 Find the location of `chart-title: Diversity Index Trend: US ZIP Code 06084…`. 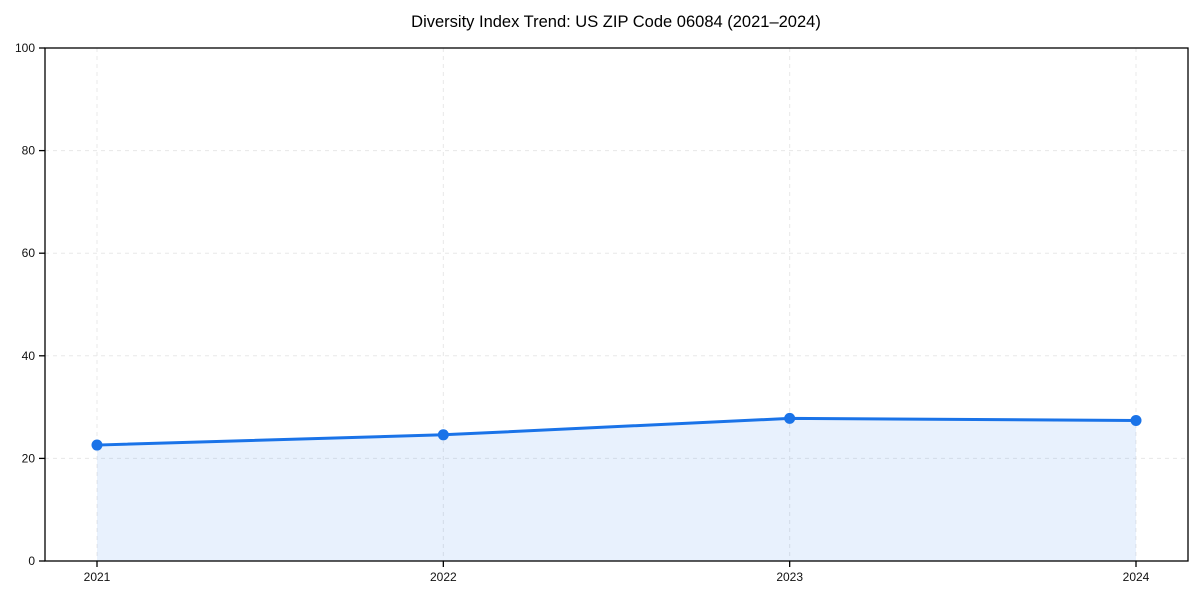

chart-title: Diversity Index Trend: US ZIP Code 06084… is located at coordinates (616, 22).